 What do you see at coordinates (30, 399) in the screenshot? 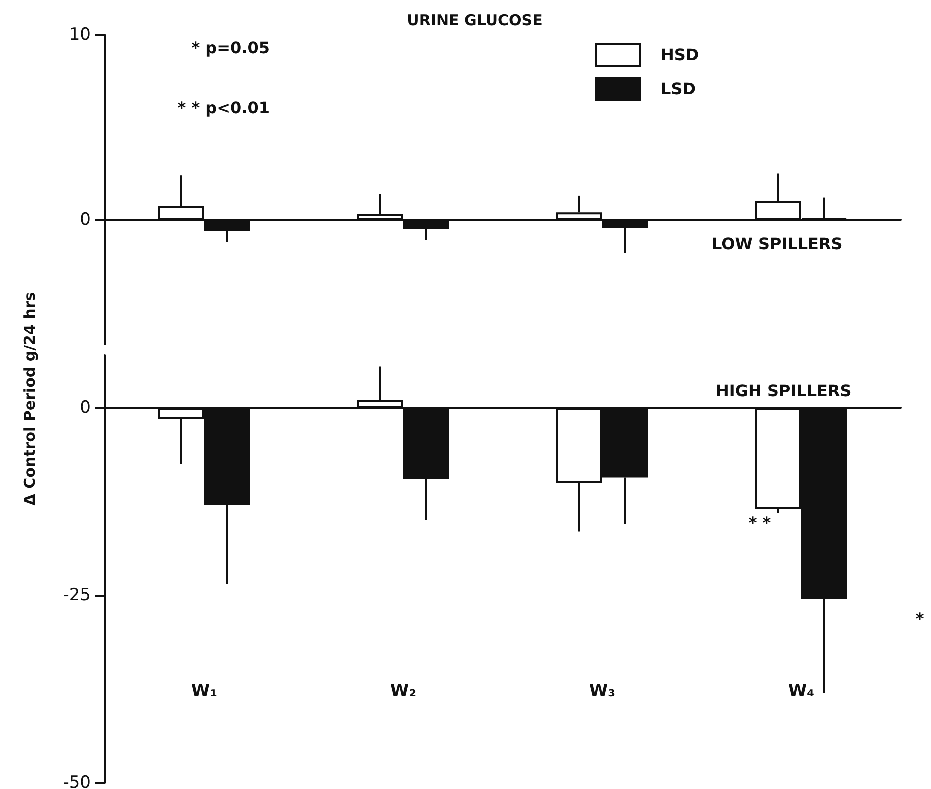
I see `y-axis-title: Δ Control Period g/24 hrs` at bounding box center [30, 399].